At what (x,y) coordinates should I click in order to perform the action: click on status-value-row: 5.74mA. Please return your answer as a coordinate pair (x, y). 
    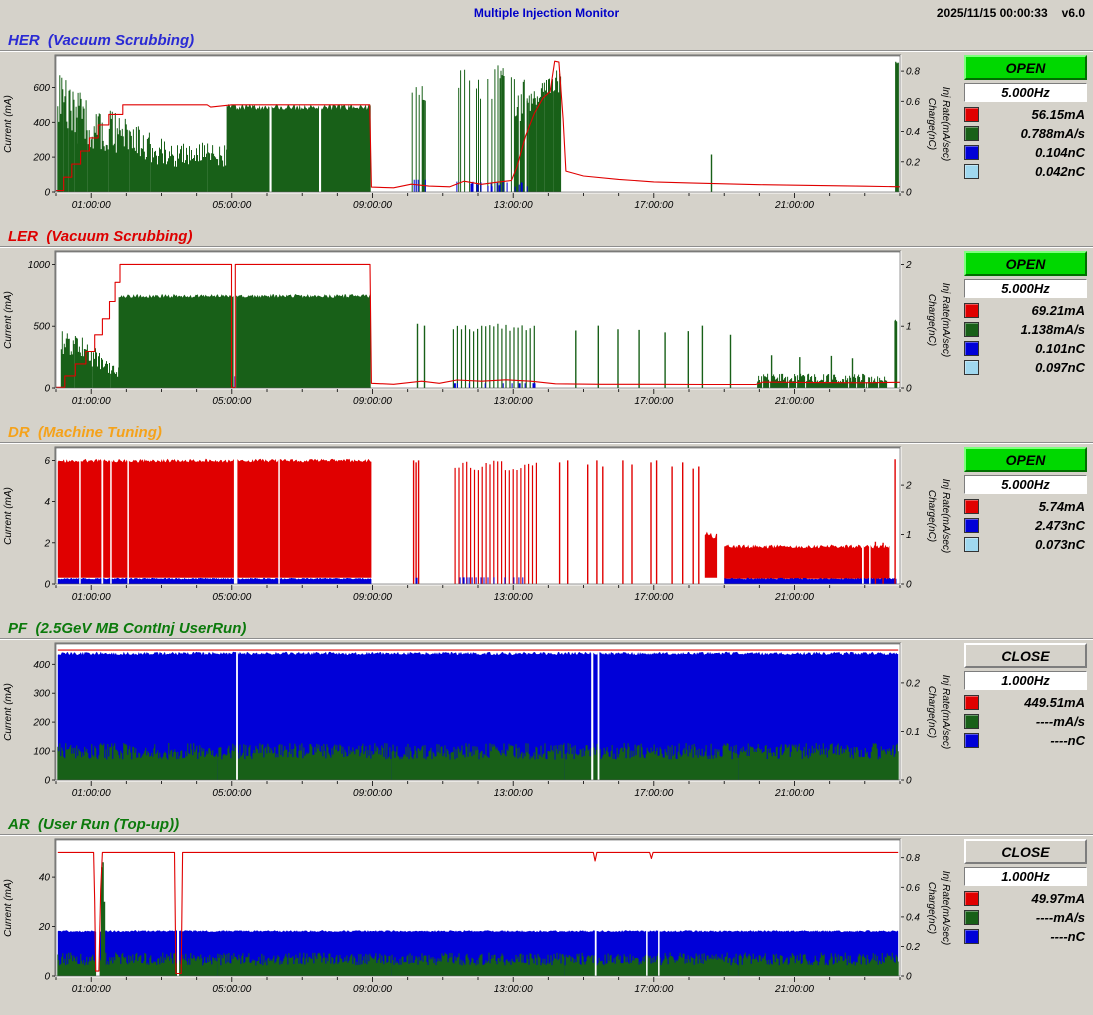
    Looking at the image, I should click on (1025, 506).